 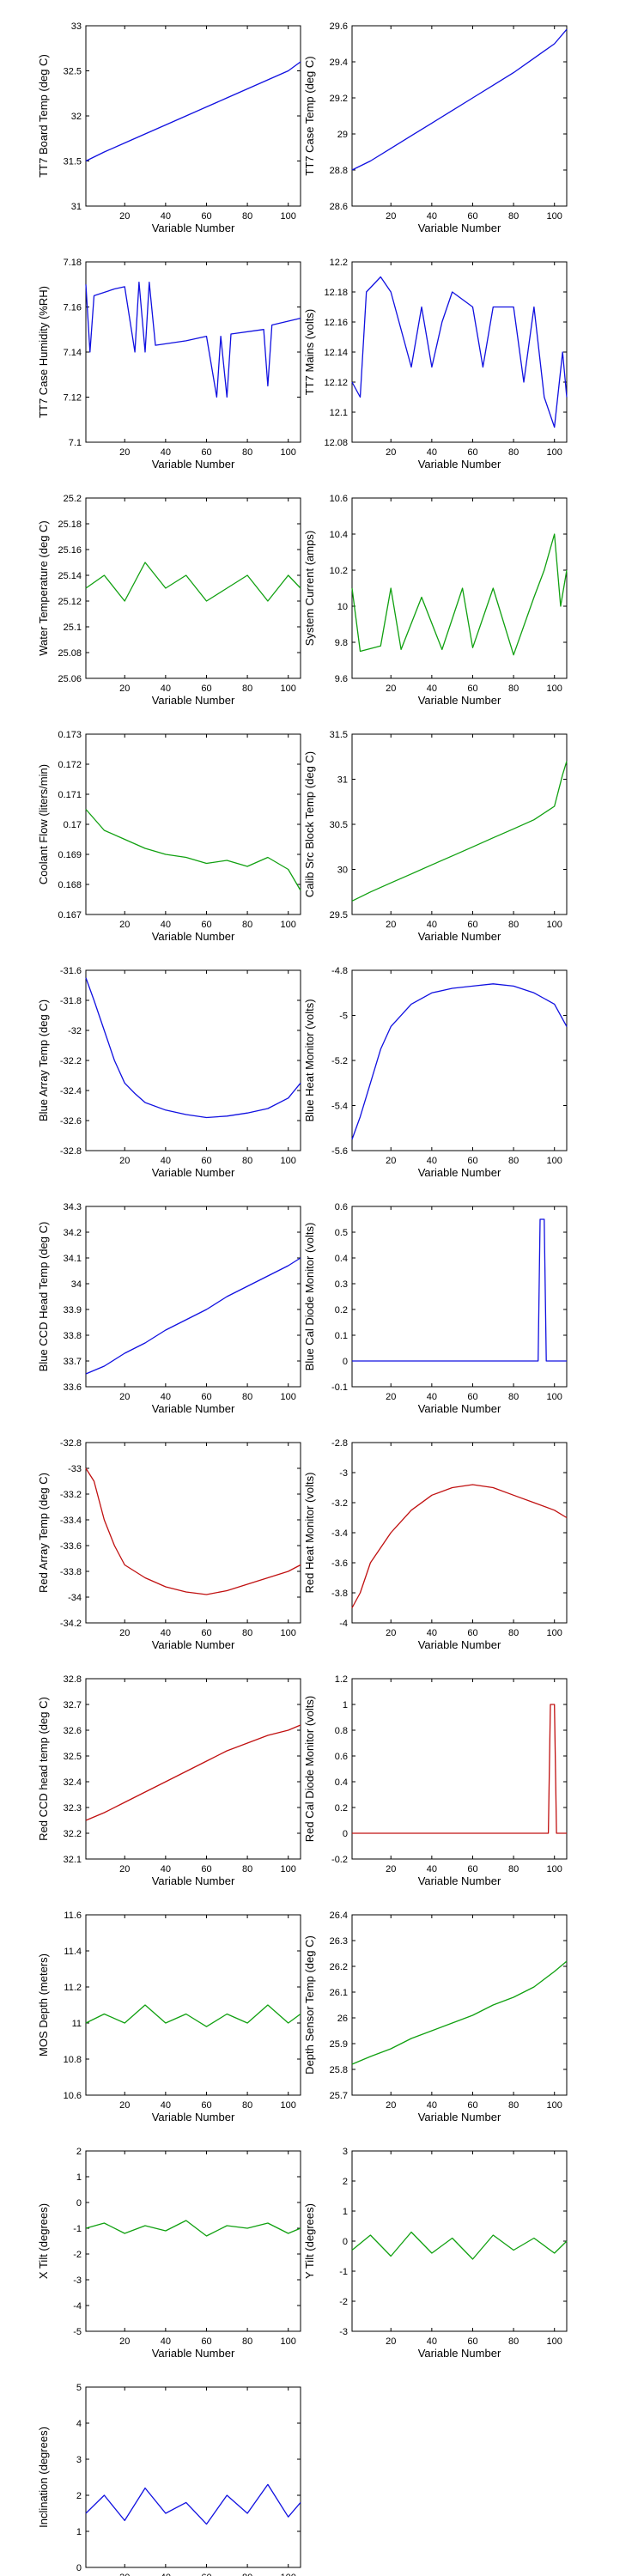 What do you see at coordinates (70, 550) in the screenshot?
I see `y-tick-label: 25.16` at bounding box center [70, 550].